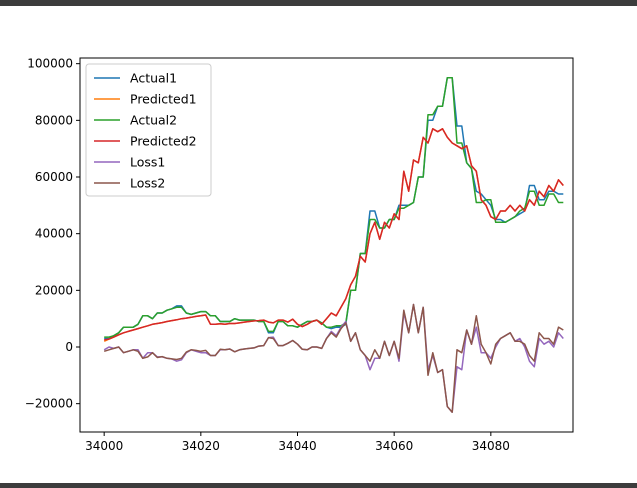 Image resolution: width=637 pixels, height=488 pixels. Describe the element at coordinates (153, 78) in the screenshot. I see `legend-label: Actual1` at that location.